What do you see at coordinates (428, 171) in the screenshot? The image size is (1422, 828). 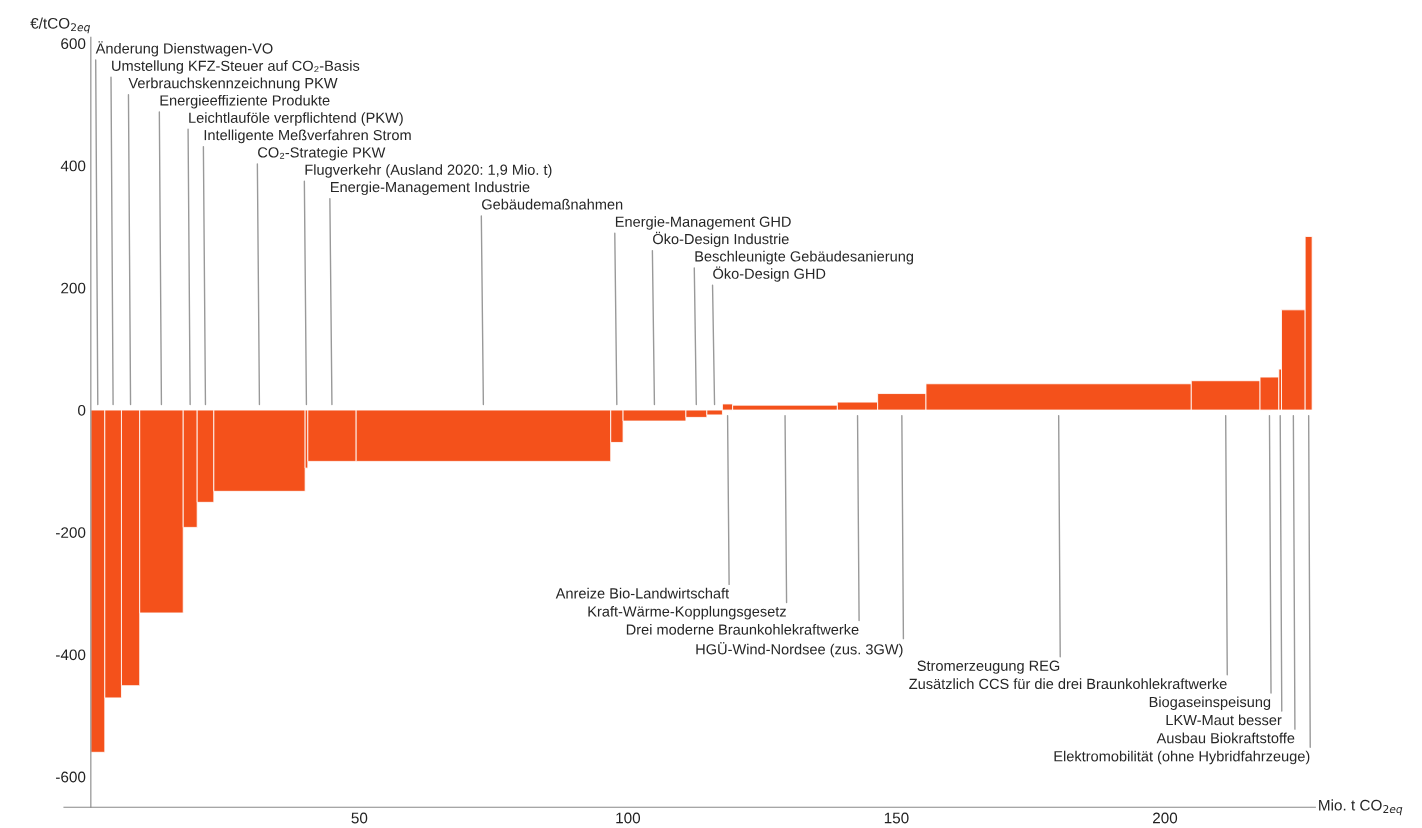 I see `annotation: Flugverkehr (Ausland 2020: 1,9 Mio. t)` at bounding box center [428, 171].